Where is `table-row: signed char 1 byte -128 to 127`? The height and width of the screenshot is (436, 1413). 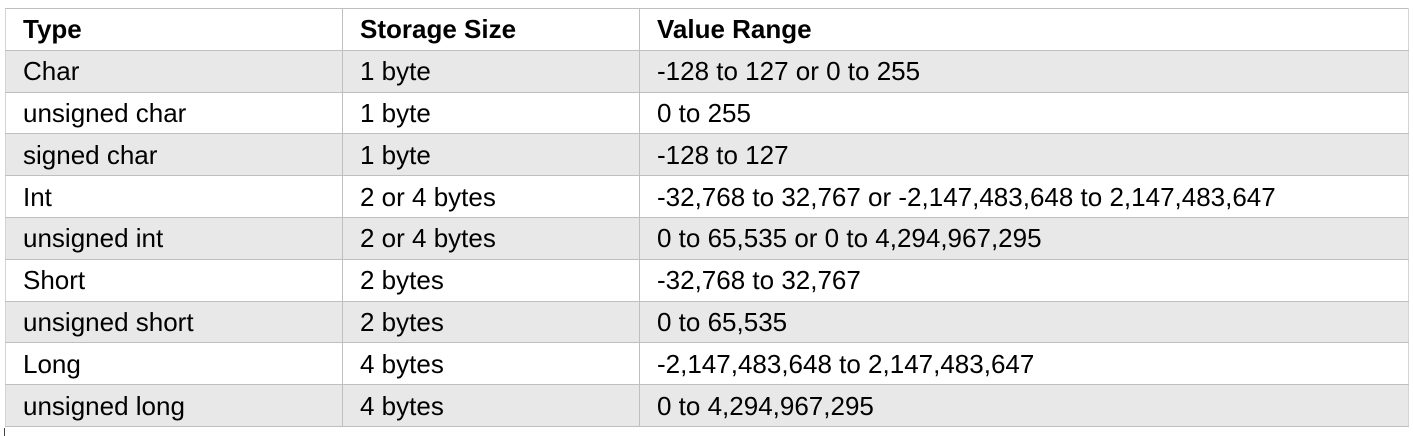 table-row: signed char 1 byte -128 to 127 is located at coordinates (707, 155).